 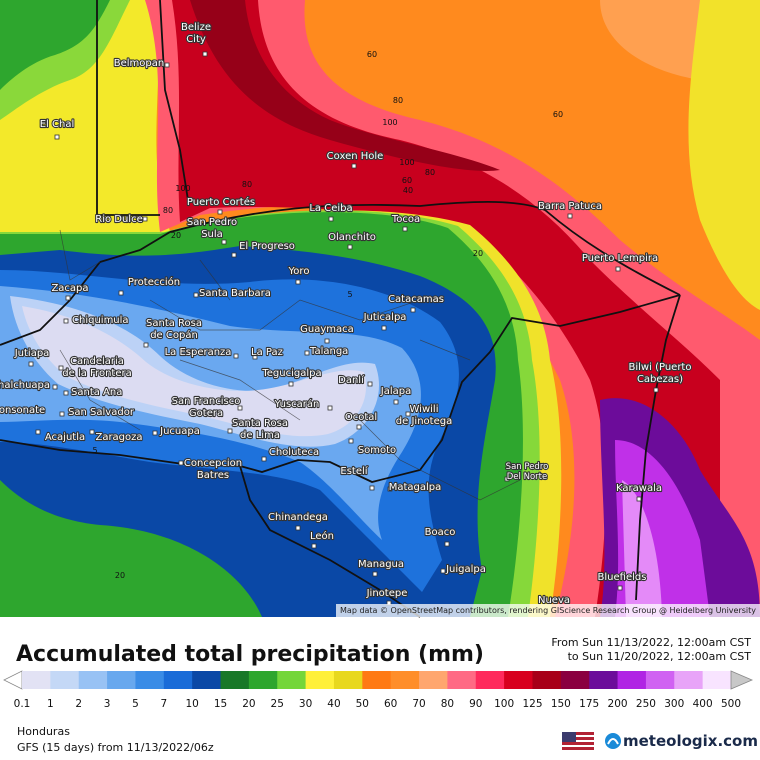 I want to click on legend-title: Accumulated total precipitation (mm), so click(x=250, y=654).